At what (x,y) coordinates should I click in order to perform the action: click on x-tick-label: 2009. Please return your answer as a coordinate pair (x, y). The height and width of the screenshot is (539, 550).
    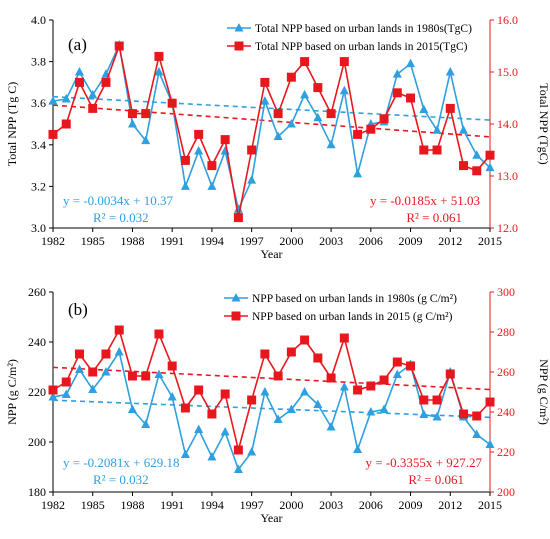
    Looking at the image, I should click on (411, 505).